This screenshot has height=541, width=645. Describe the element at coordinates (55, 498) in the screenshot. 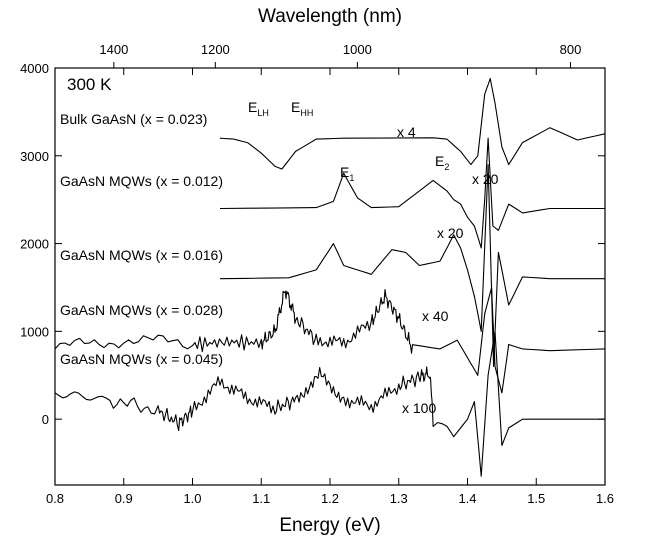

I see `x-tick-label: 0.8` at that location.